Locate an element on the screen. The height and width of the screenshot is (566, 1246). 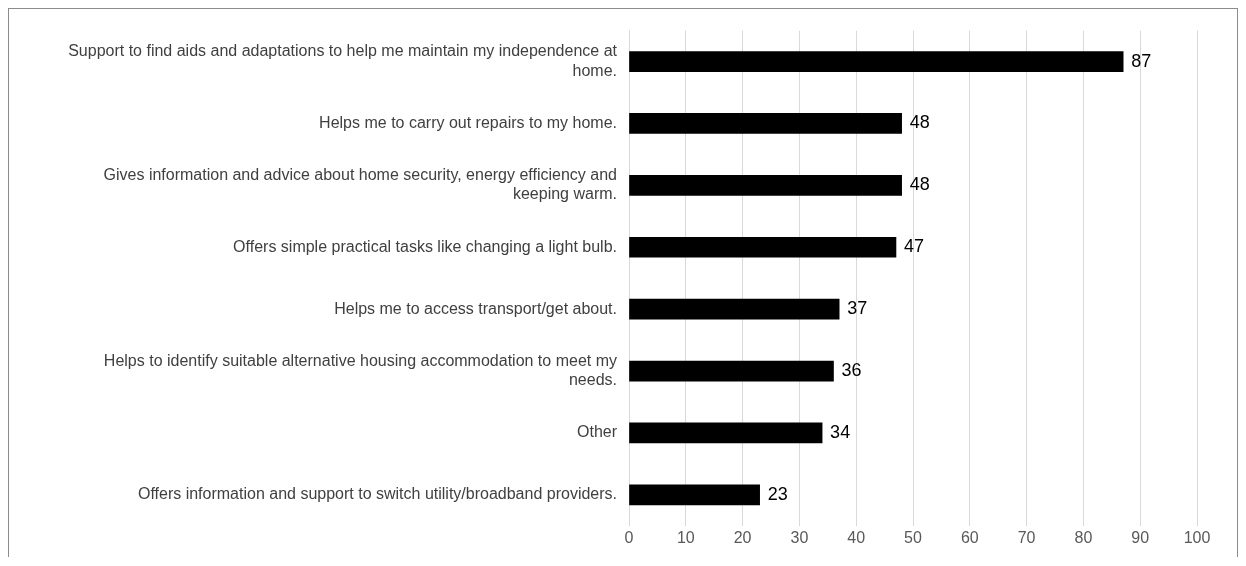
x-tick-label: 100 is located at coordinates (1197, 537).